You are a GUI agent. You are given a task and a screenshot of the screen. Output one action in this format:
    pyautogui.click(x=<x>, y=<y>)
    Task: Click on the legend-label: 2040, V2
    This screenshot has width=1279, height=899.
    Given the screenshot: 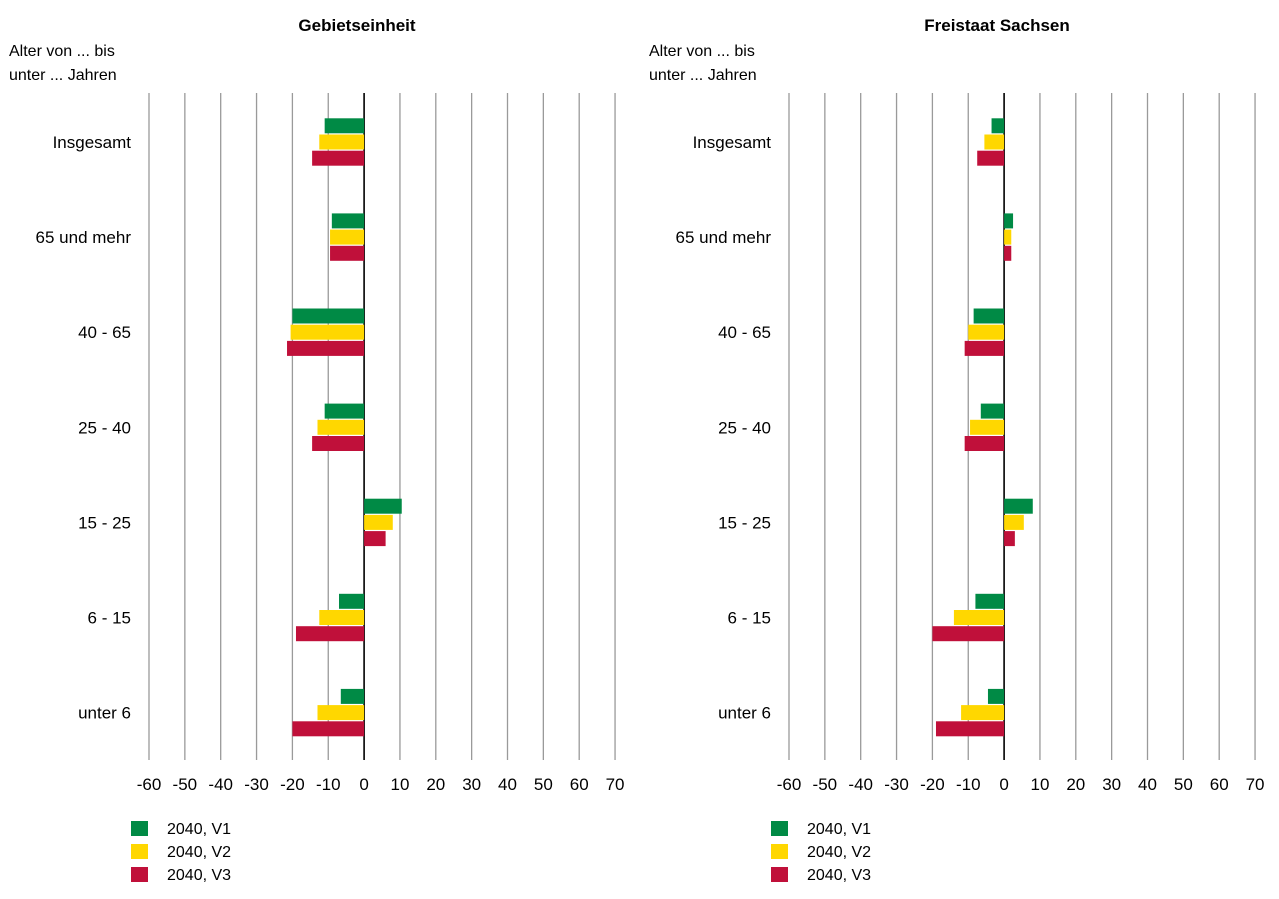 What is the action you would take?
    pyautogui.click(x=839, y=852)
    